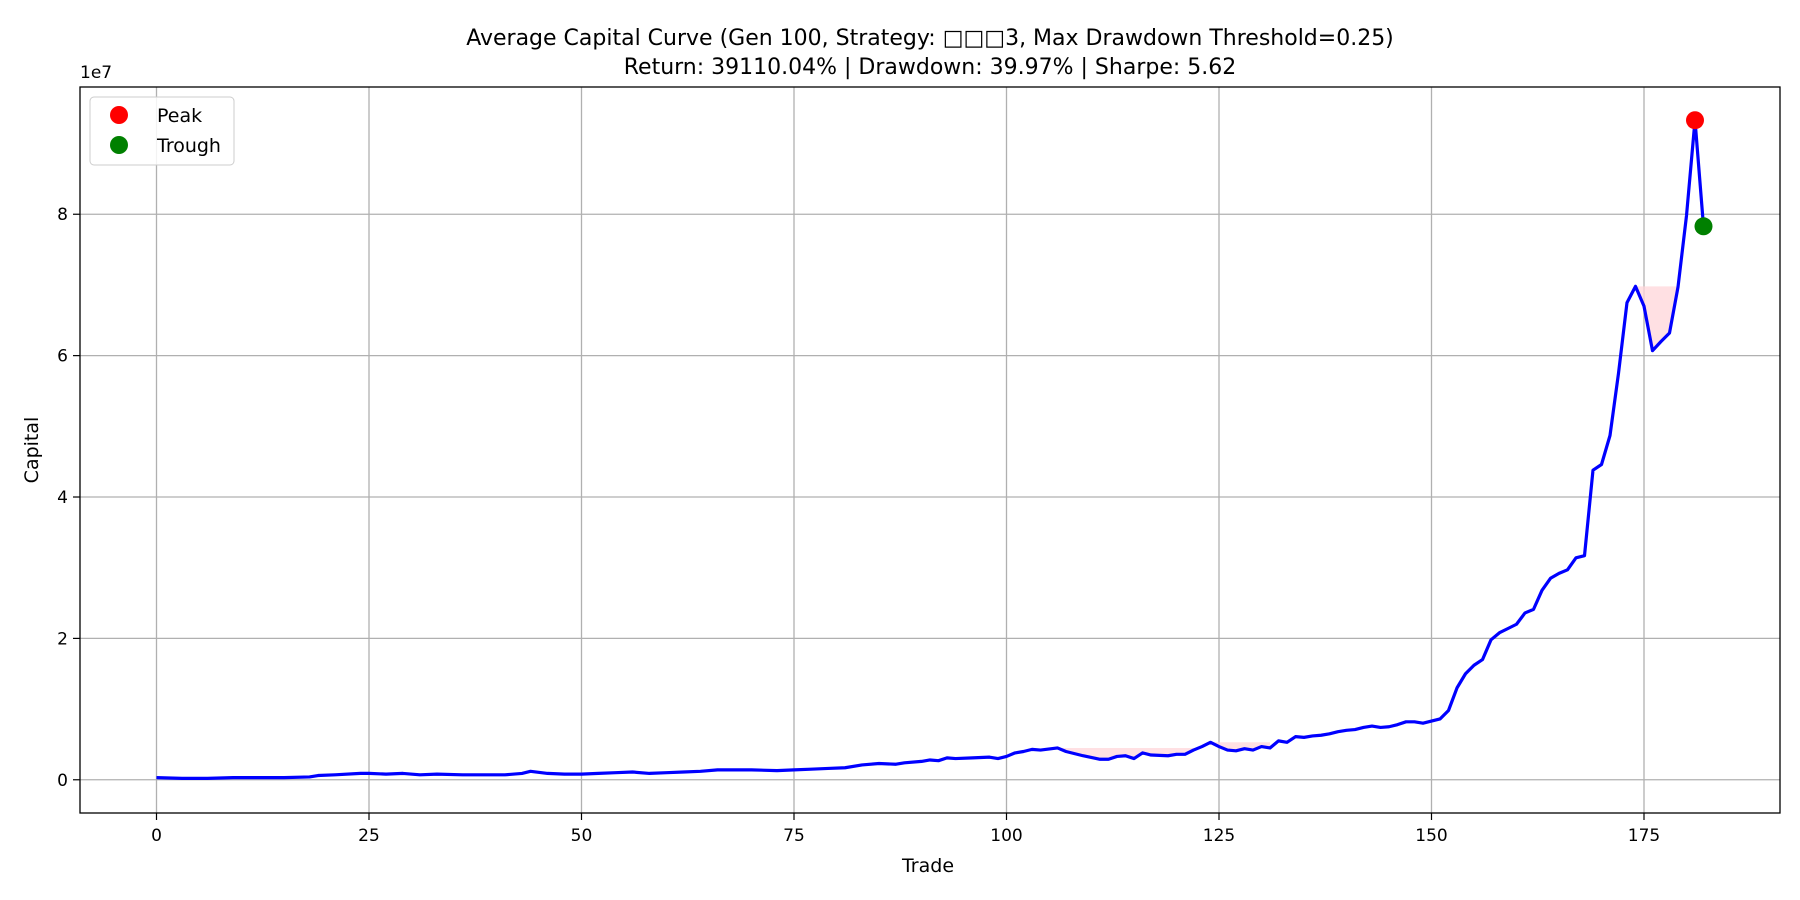 The width and height of the screenshot is (1800, 900). What do you see at coordinates (1644, 836) in the screenshot?
I see `x-tick-label: 175` at bounding box center [1644, 836].